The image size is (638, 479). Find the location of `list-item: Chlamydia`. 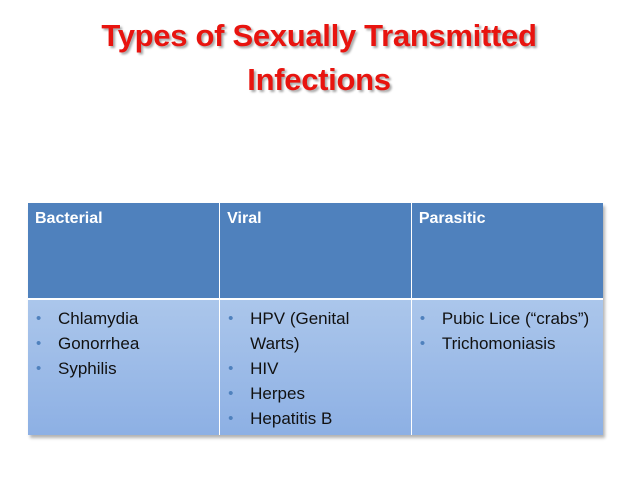

list-item: Chlamydia is located at coordinates (122, 318).